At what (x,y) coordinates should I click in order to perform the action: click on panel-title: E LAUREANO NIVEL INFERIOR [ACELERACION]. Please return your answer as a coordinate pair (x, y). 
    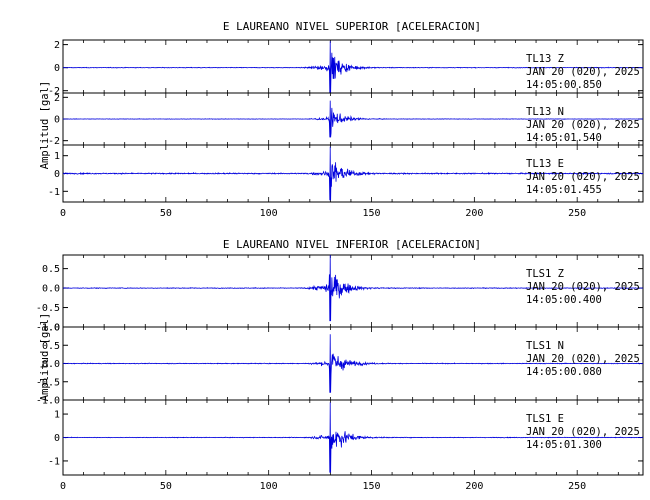
    Looking at the image, I should click on (352, 244).